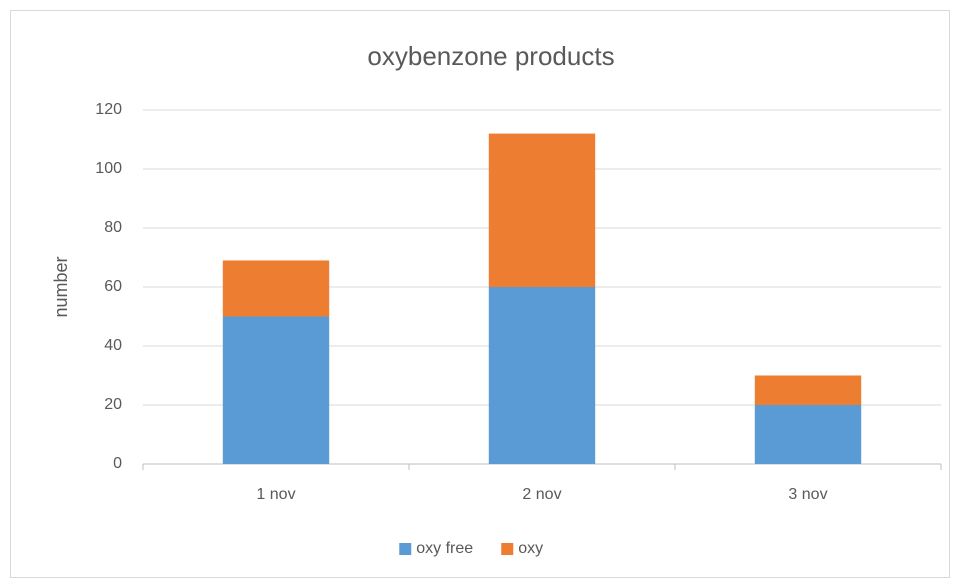  What do you see at coordinates (113, 286) in the screenshot?
I see `y-tick-label: 60` at bounding box center [113, 286].